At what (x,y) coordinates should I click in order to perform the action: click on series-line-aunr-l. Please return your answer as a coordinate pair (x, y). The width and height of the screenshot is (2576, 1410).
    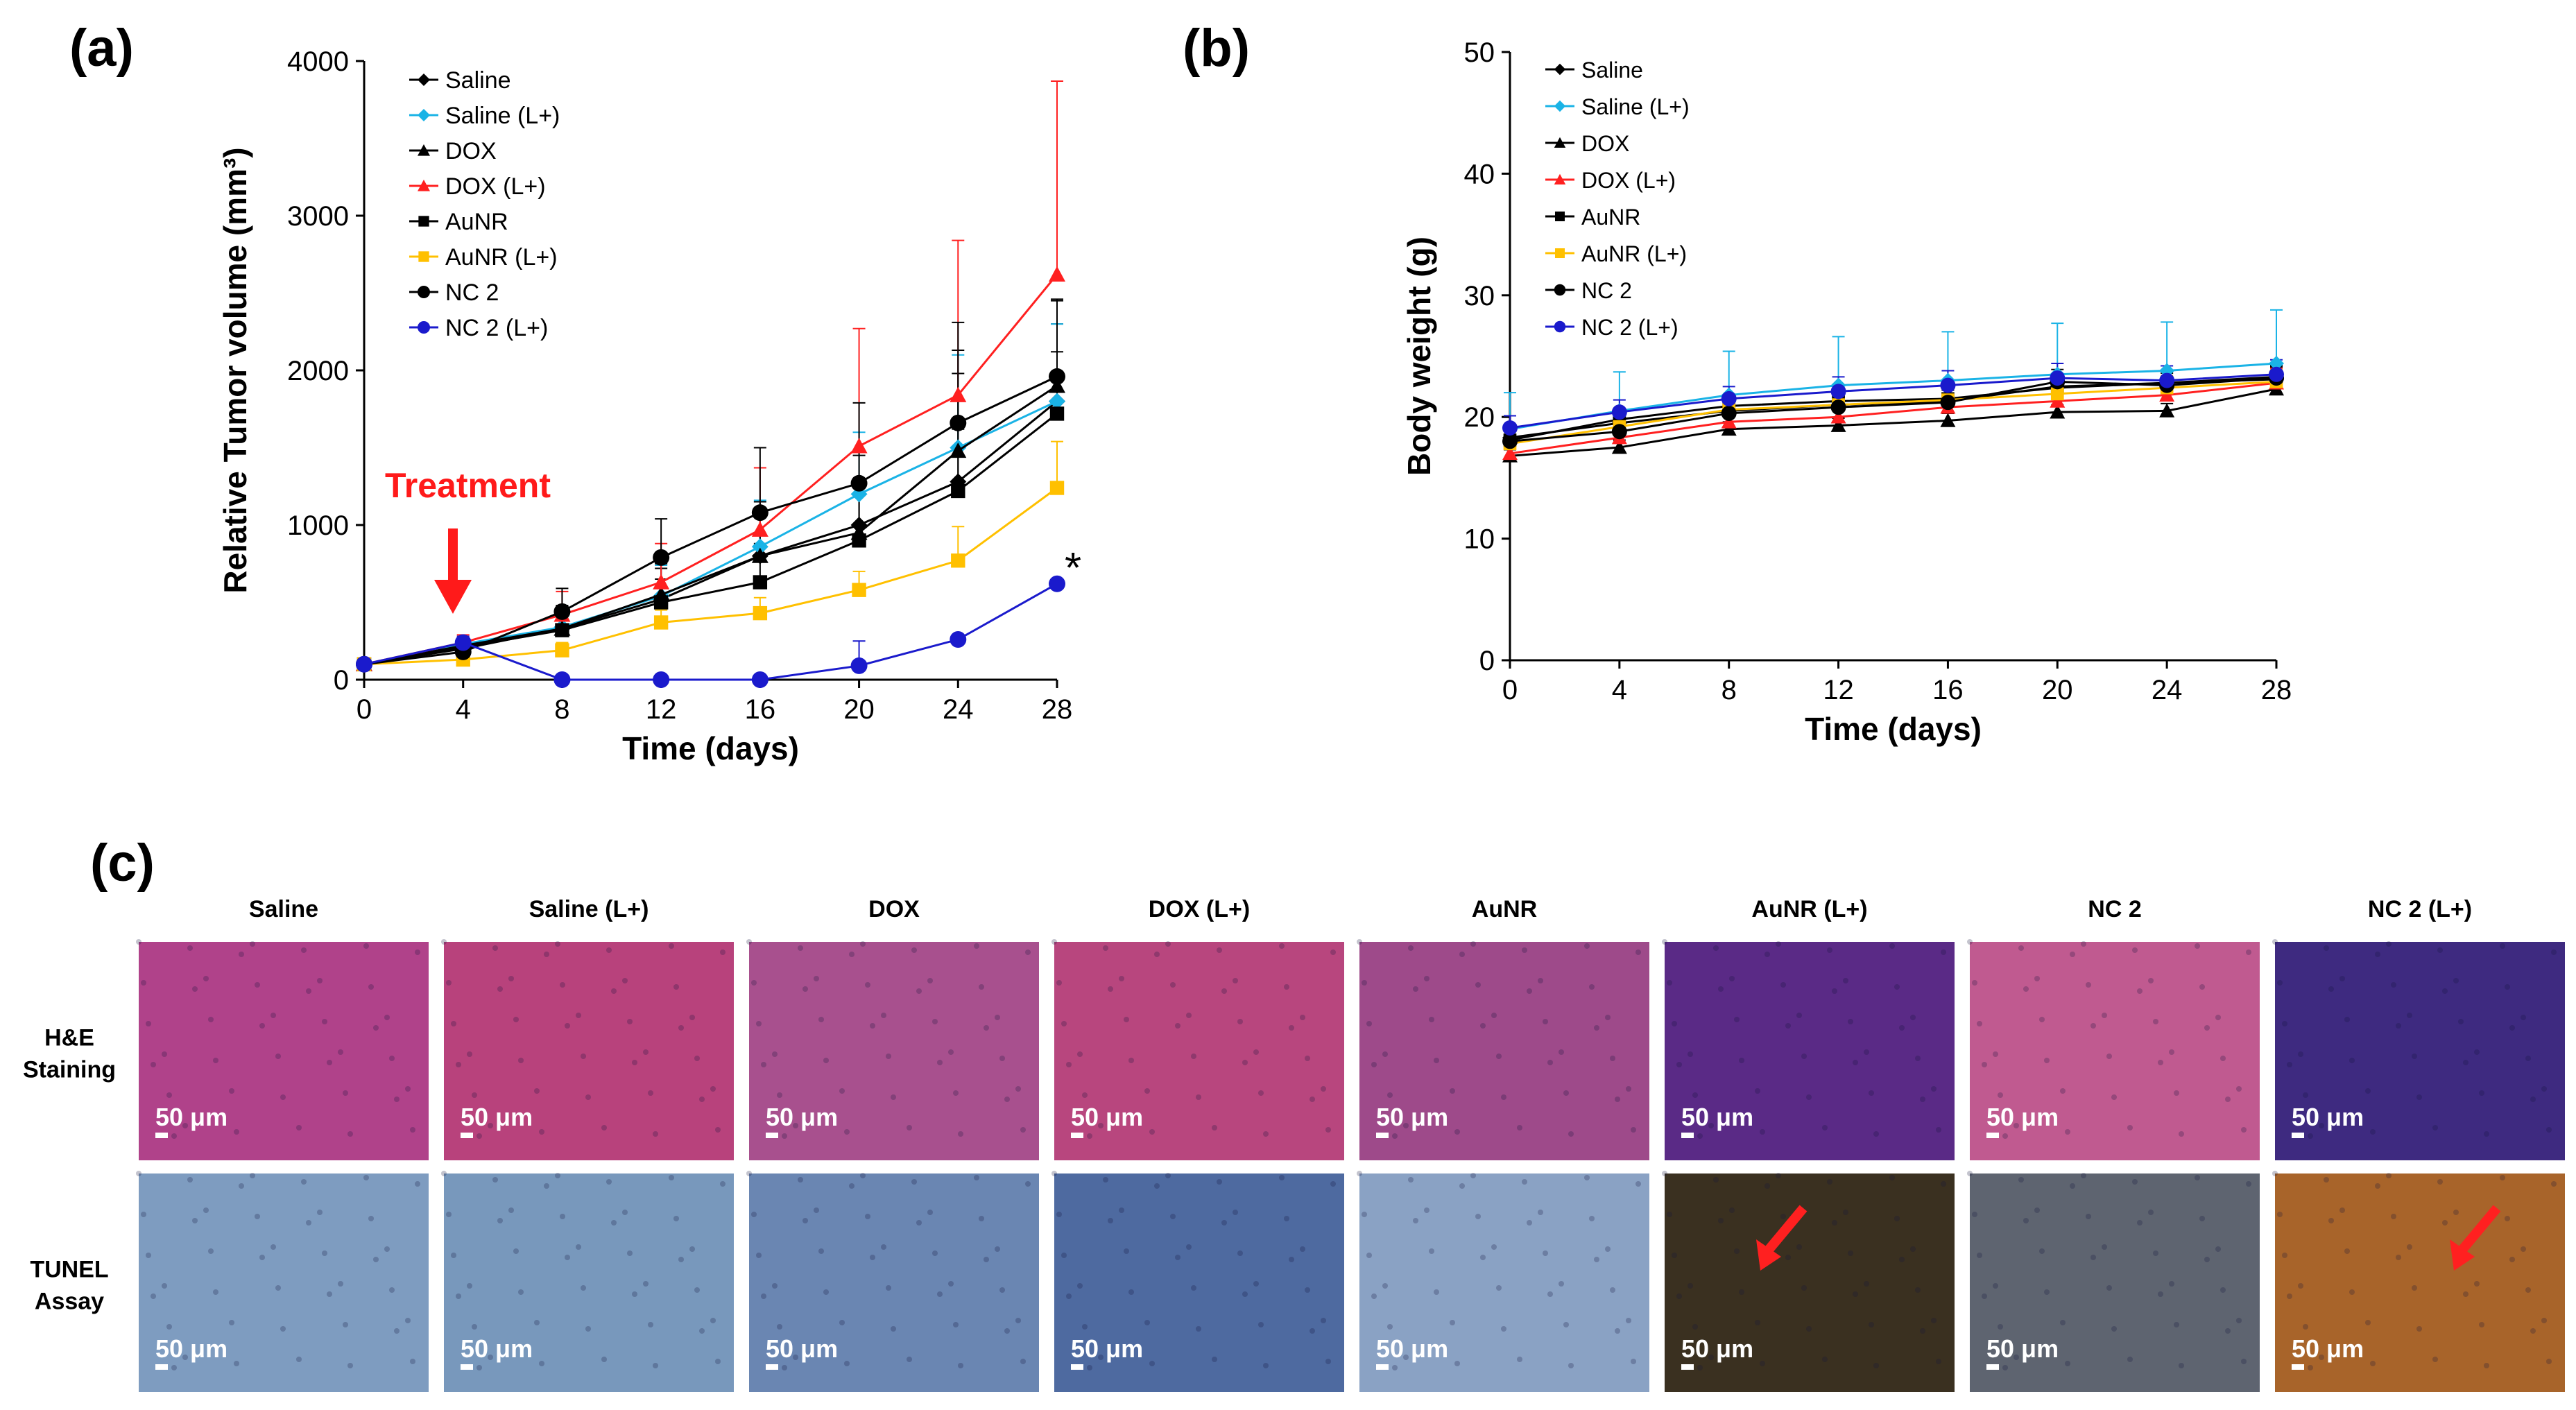
    Looking at the image, I should click on (710, 576).